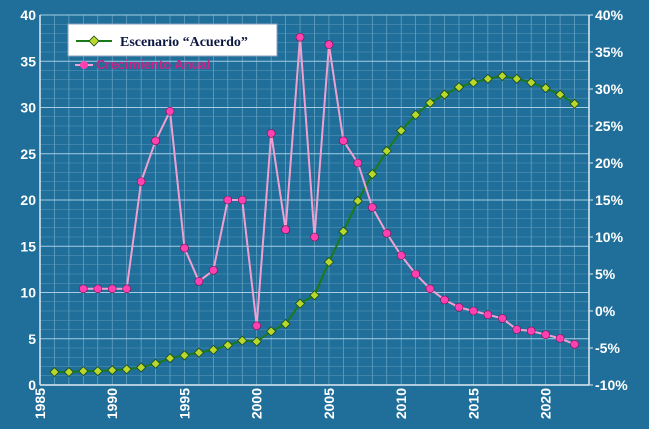 This screenshot has width=649, height=429. I want to click on x-tick-label: 2015, so click(473, 403).